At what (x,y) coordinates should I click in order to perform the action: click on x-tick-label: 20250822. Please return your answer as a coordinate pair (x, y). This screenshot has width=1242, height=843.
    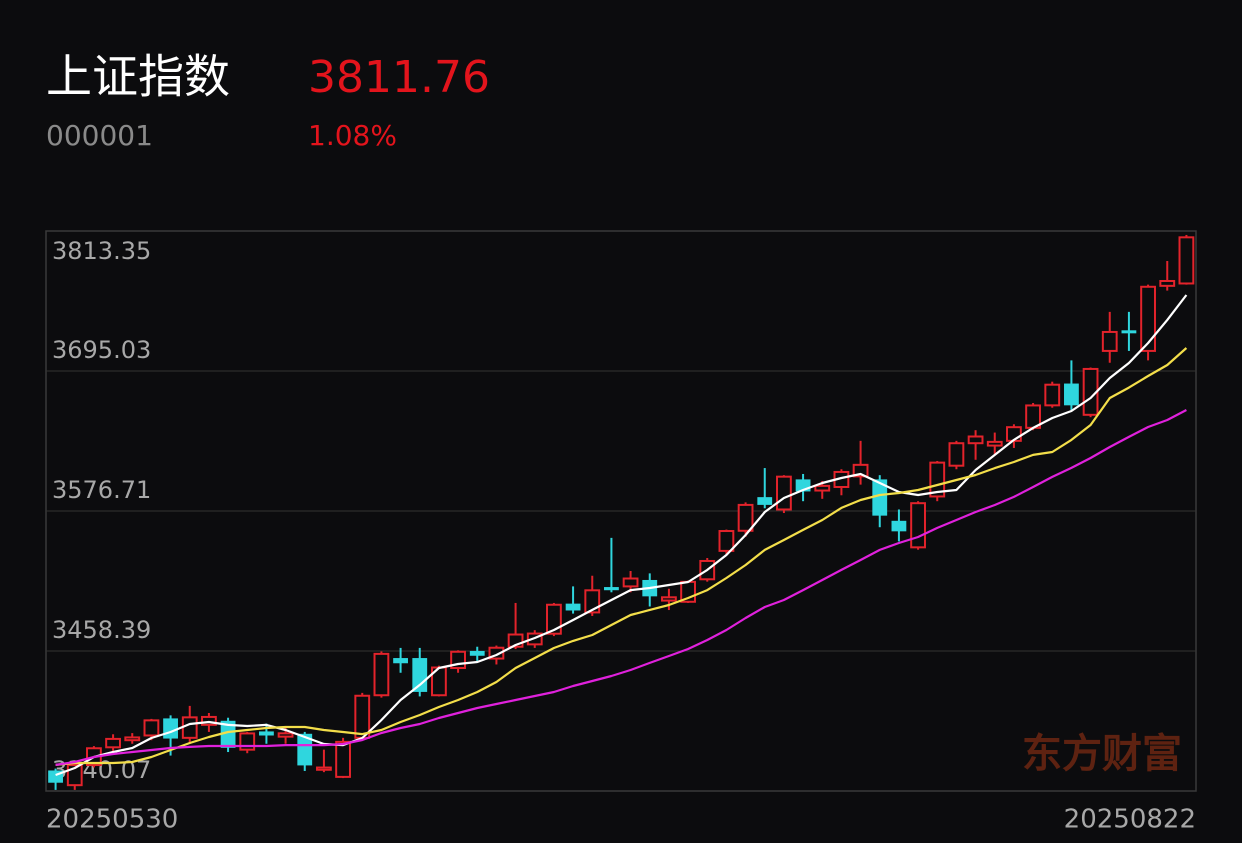
    Looking at the image, I should click on (1130, 820).